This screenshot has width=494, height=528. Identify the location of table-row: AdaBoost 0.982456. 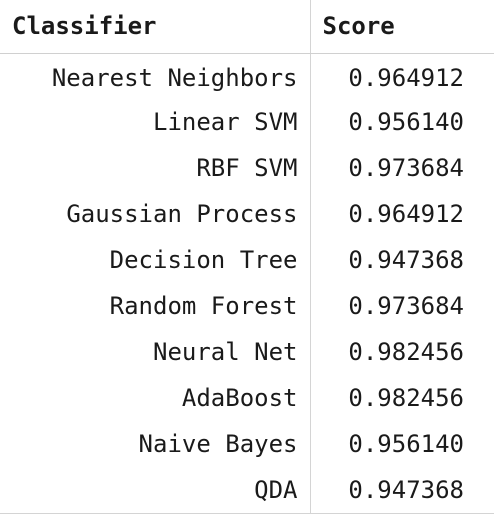
(247, 398).